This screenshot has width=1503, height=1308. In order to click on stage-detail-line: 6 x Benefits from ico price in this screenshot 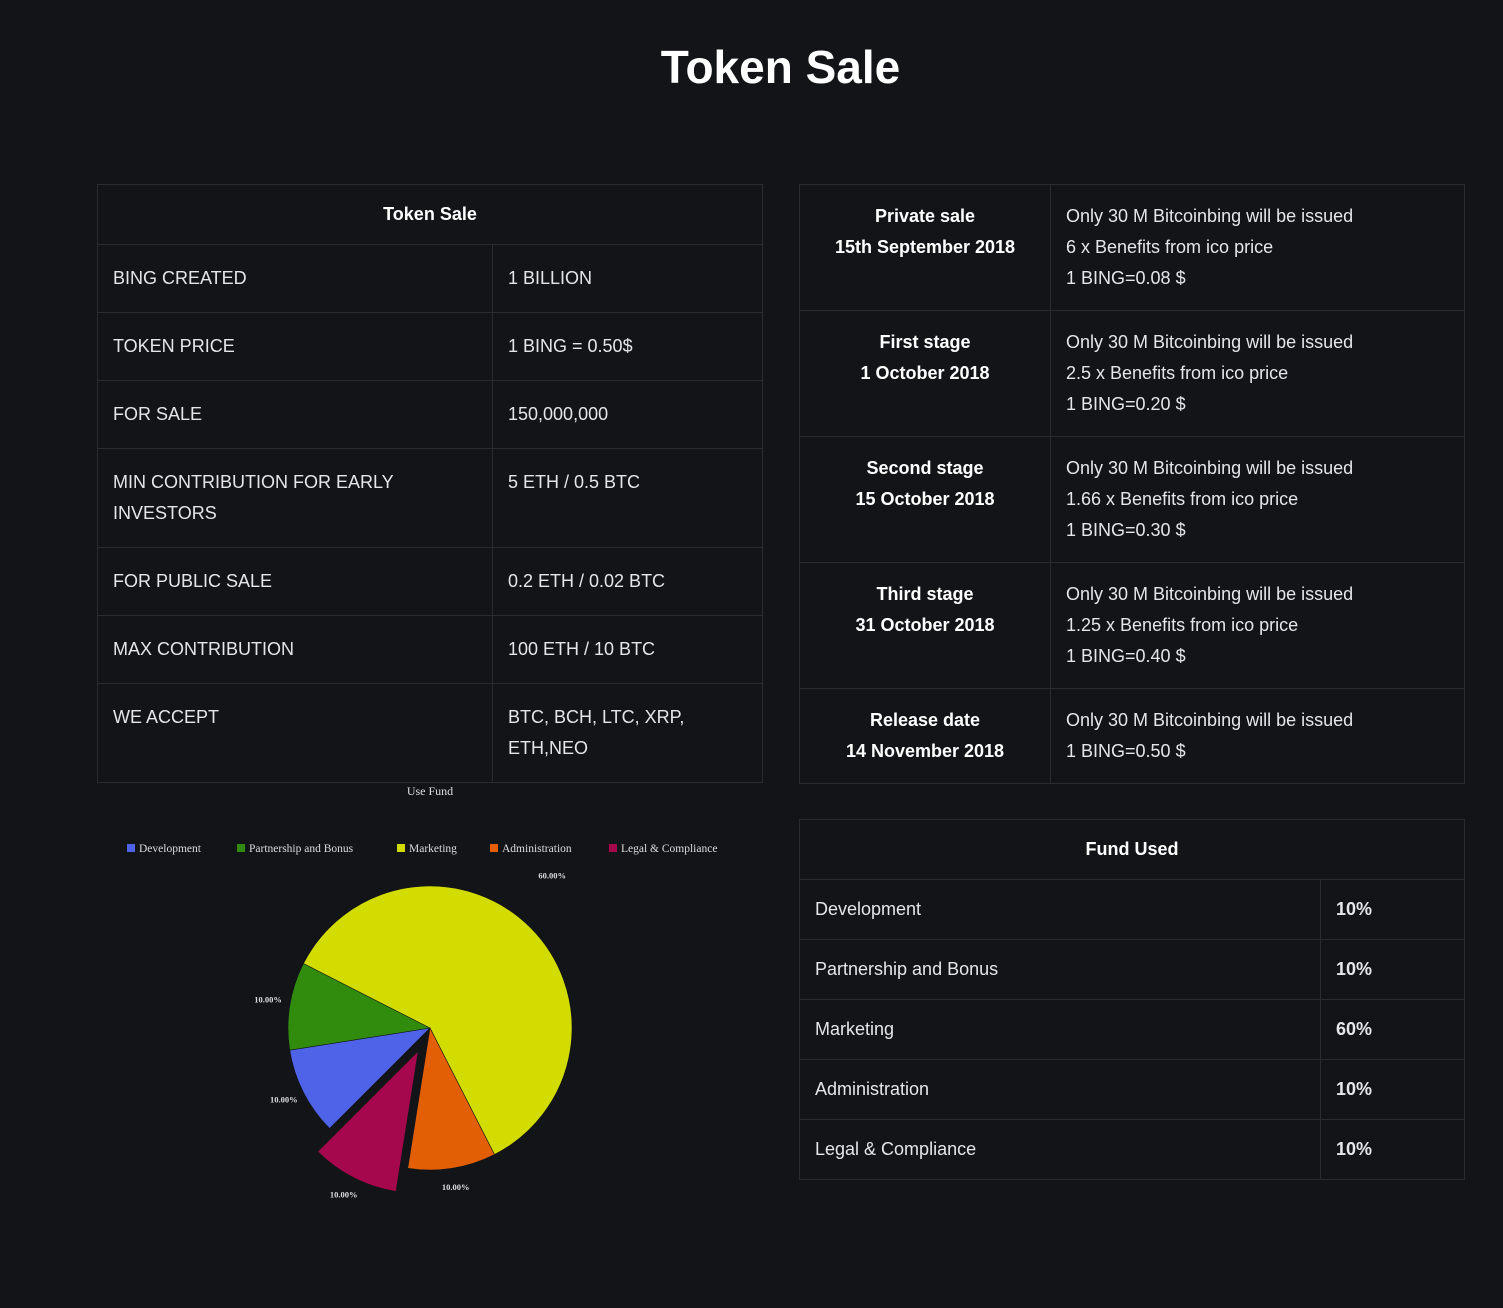, I will do `click(1170, 247)`.